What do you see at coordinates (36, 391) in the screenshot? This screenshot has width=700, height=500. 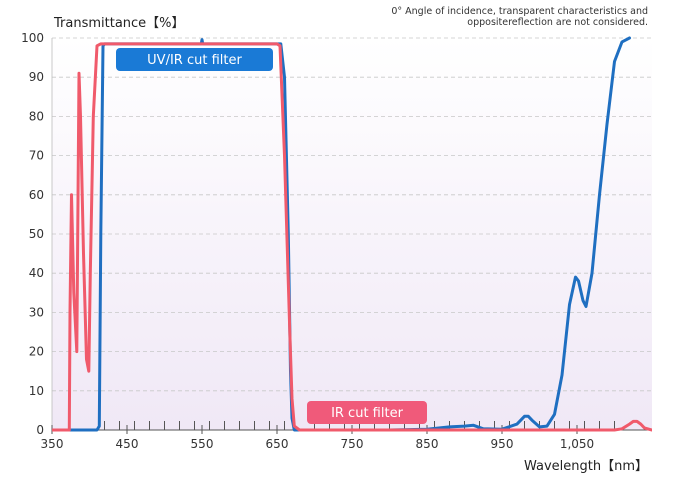 I see `y-tick-label: 10` at bounding box center [36, 391].